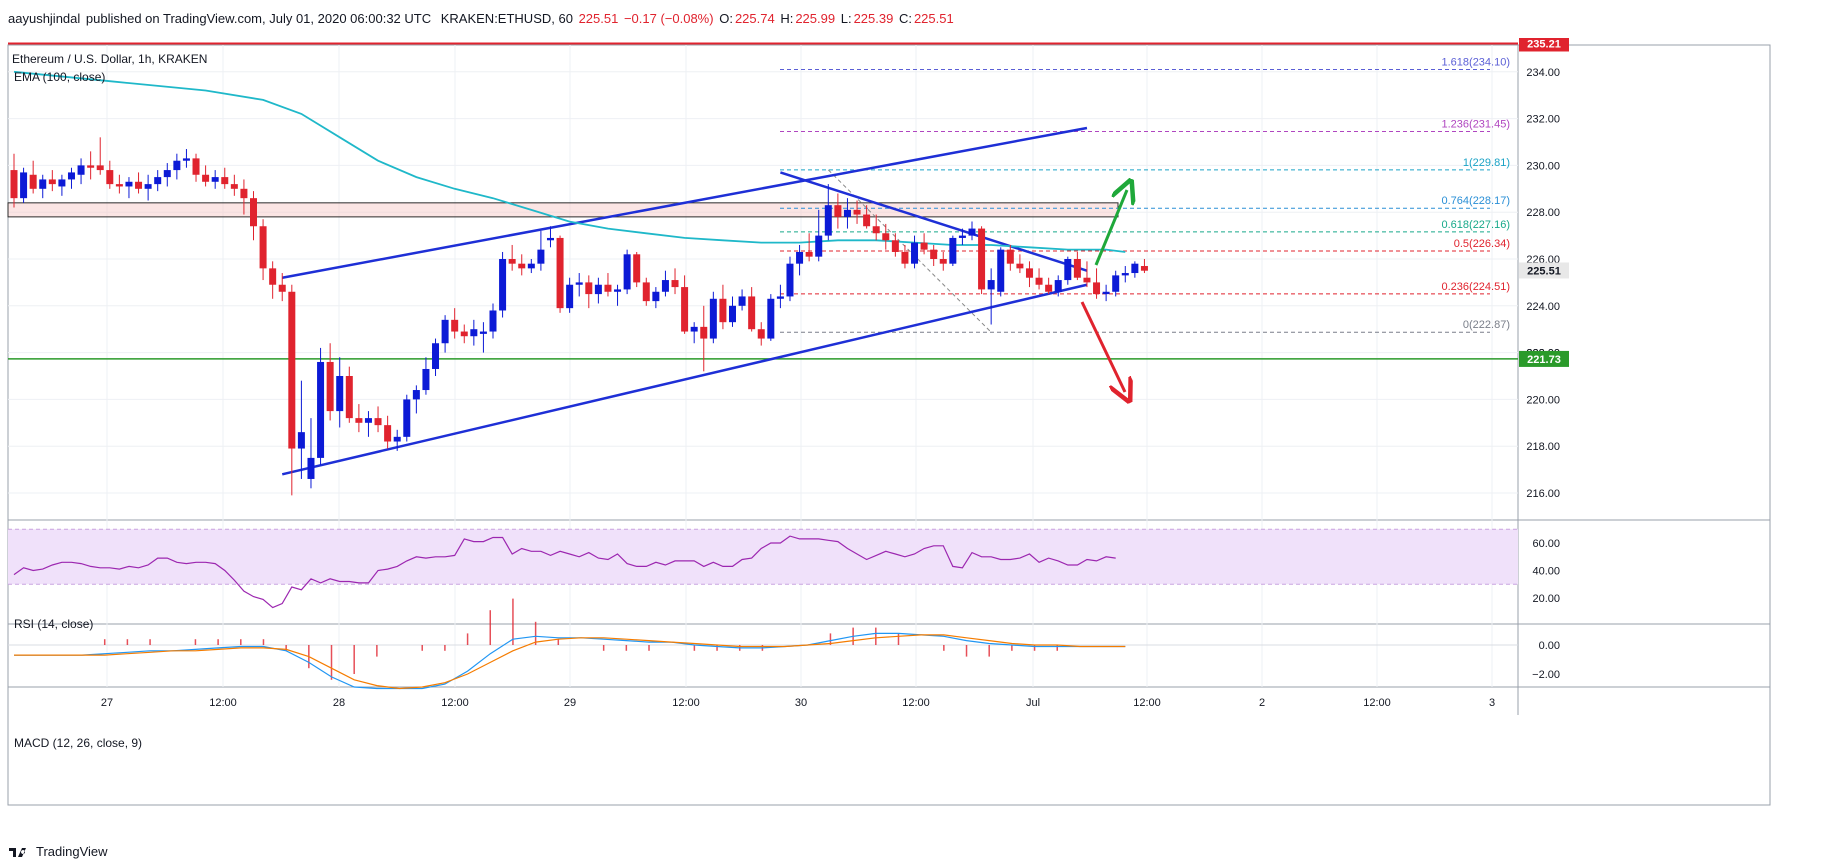  I want to click on macd-pane: 0.00 −2.00, so click(784, 644).